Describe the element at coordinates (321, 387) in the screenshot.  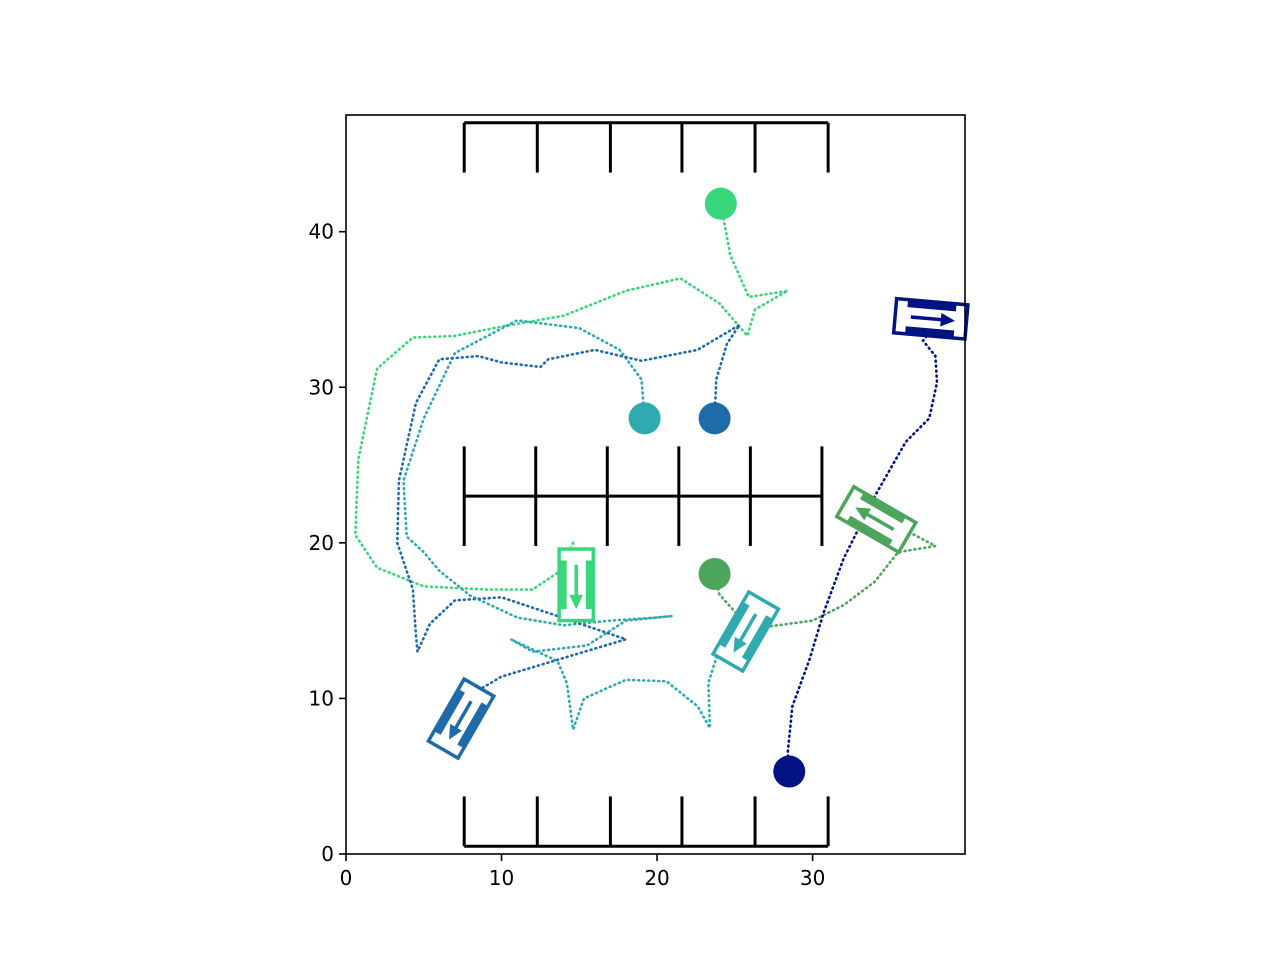
I see `y-tick-label: 30` at that location.